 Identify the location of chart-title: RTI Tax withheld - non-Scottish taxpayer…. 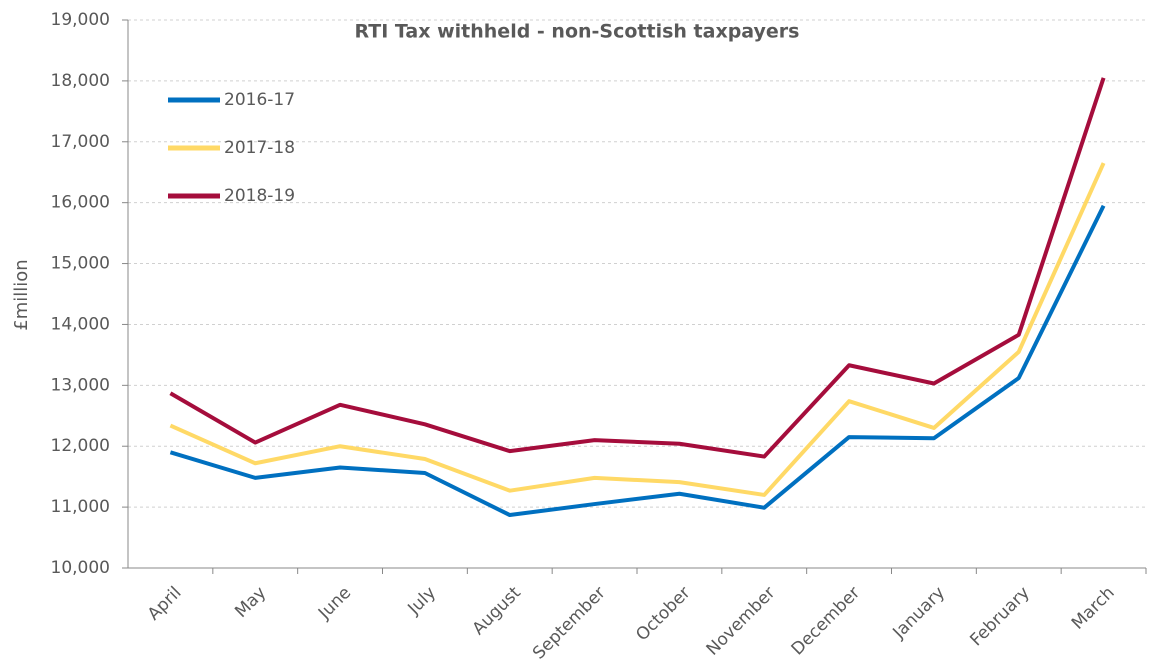
(576, 32).